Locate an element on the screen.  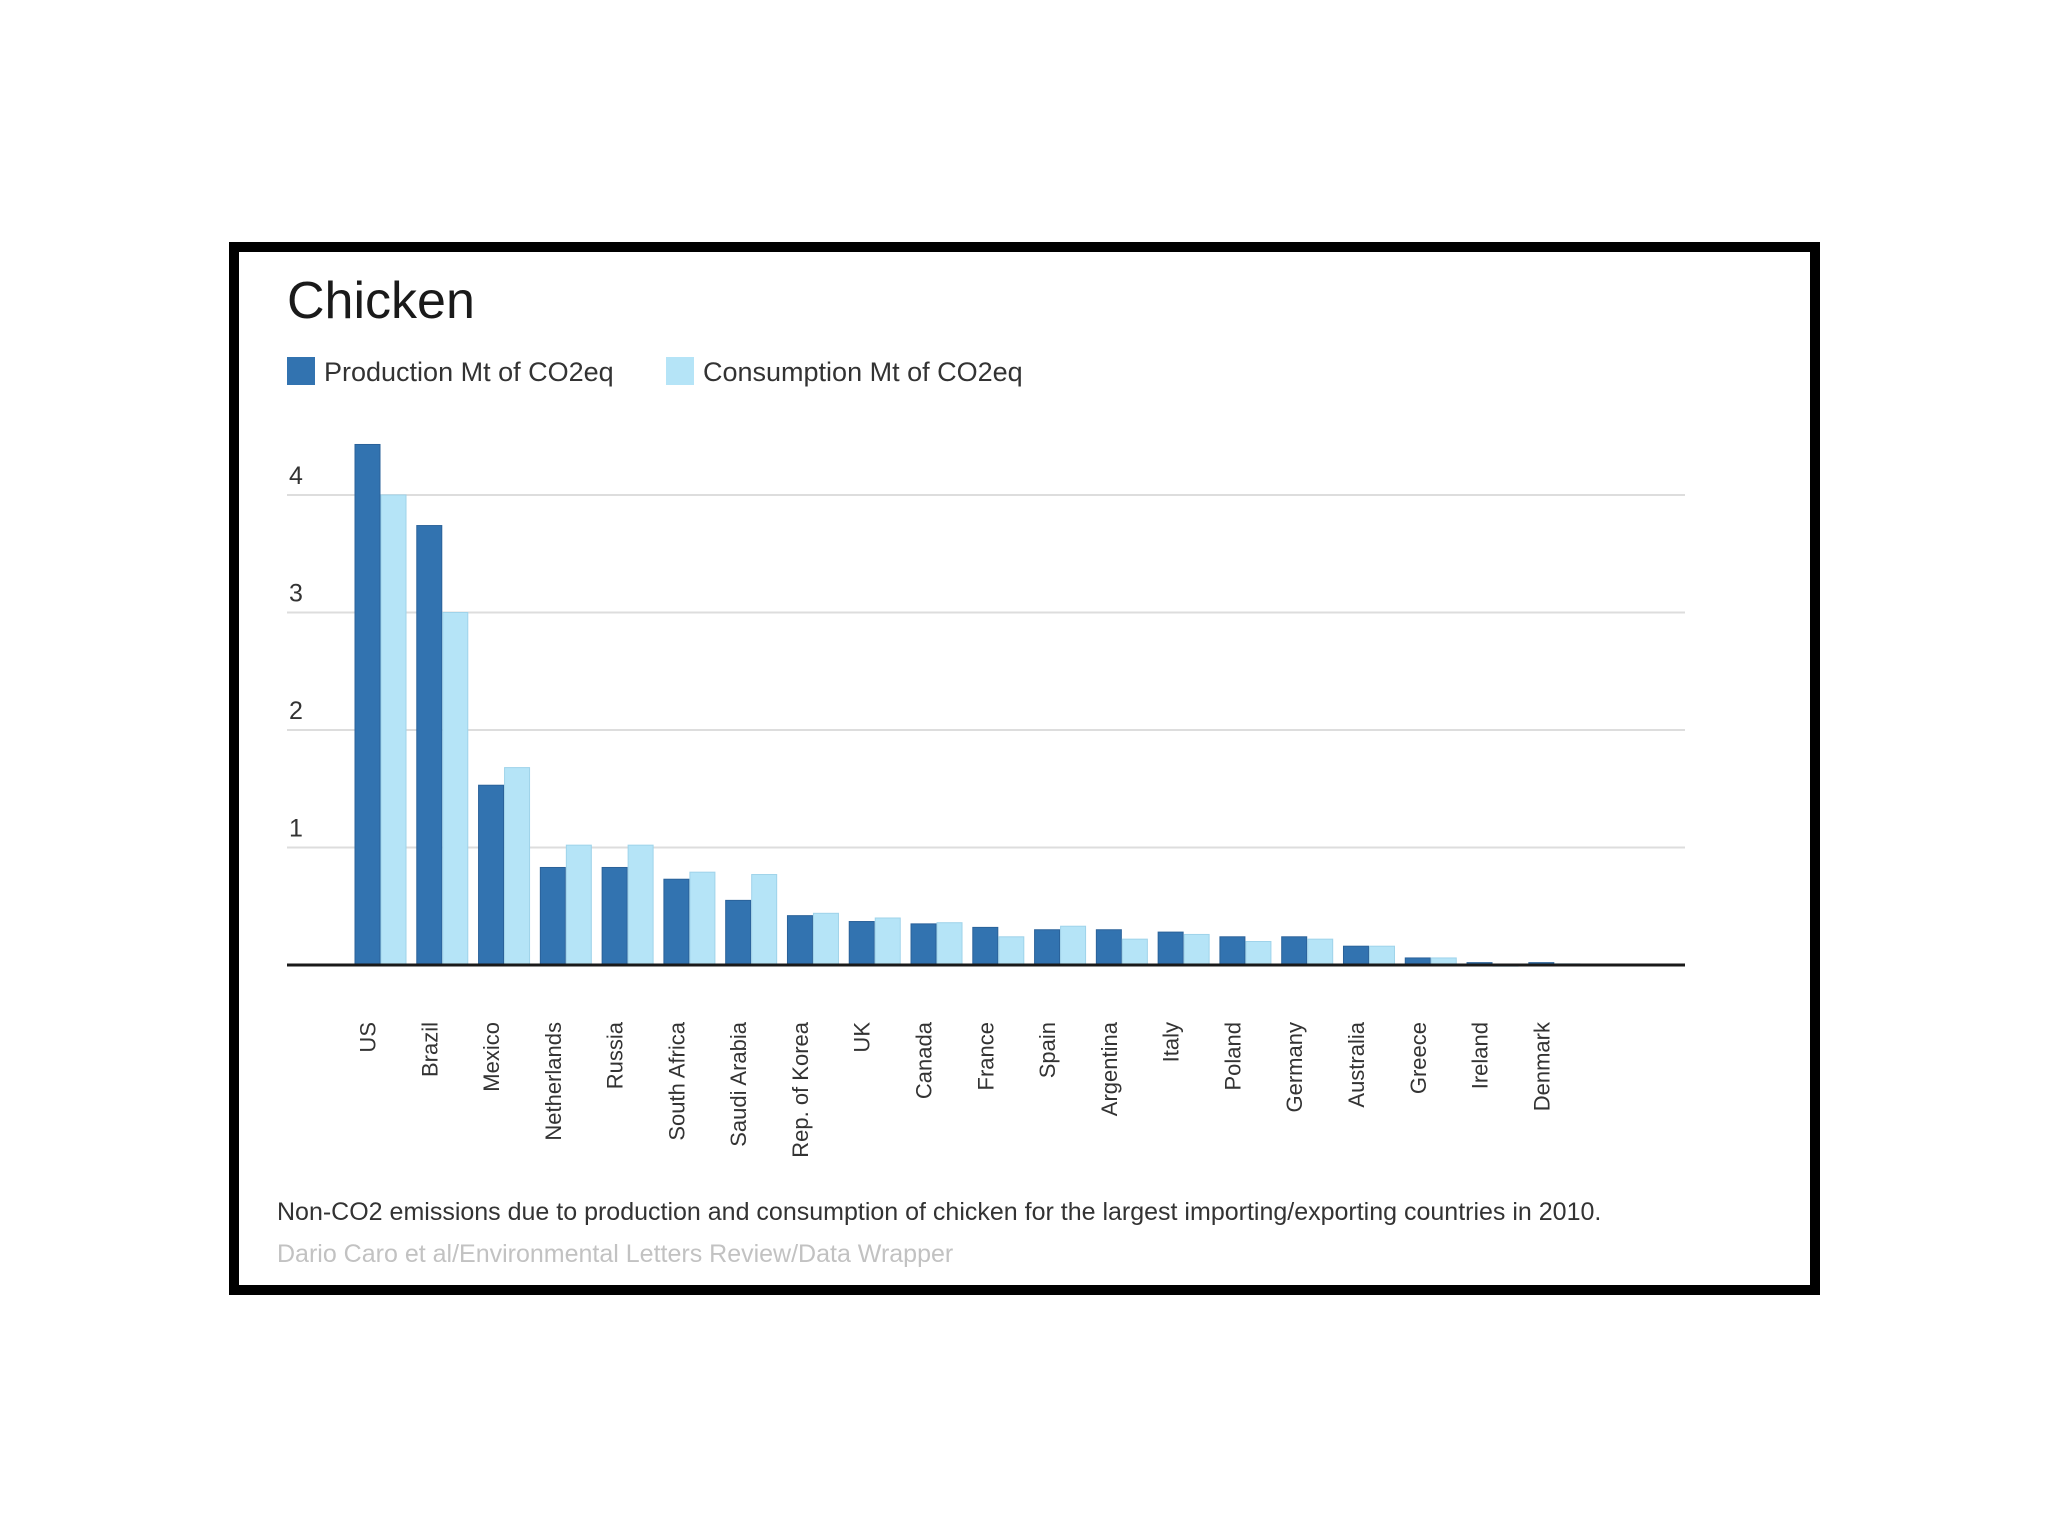
bar-production-us is located at coordinates (367, 704).